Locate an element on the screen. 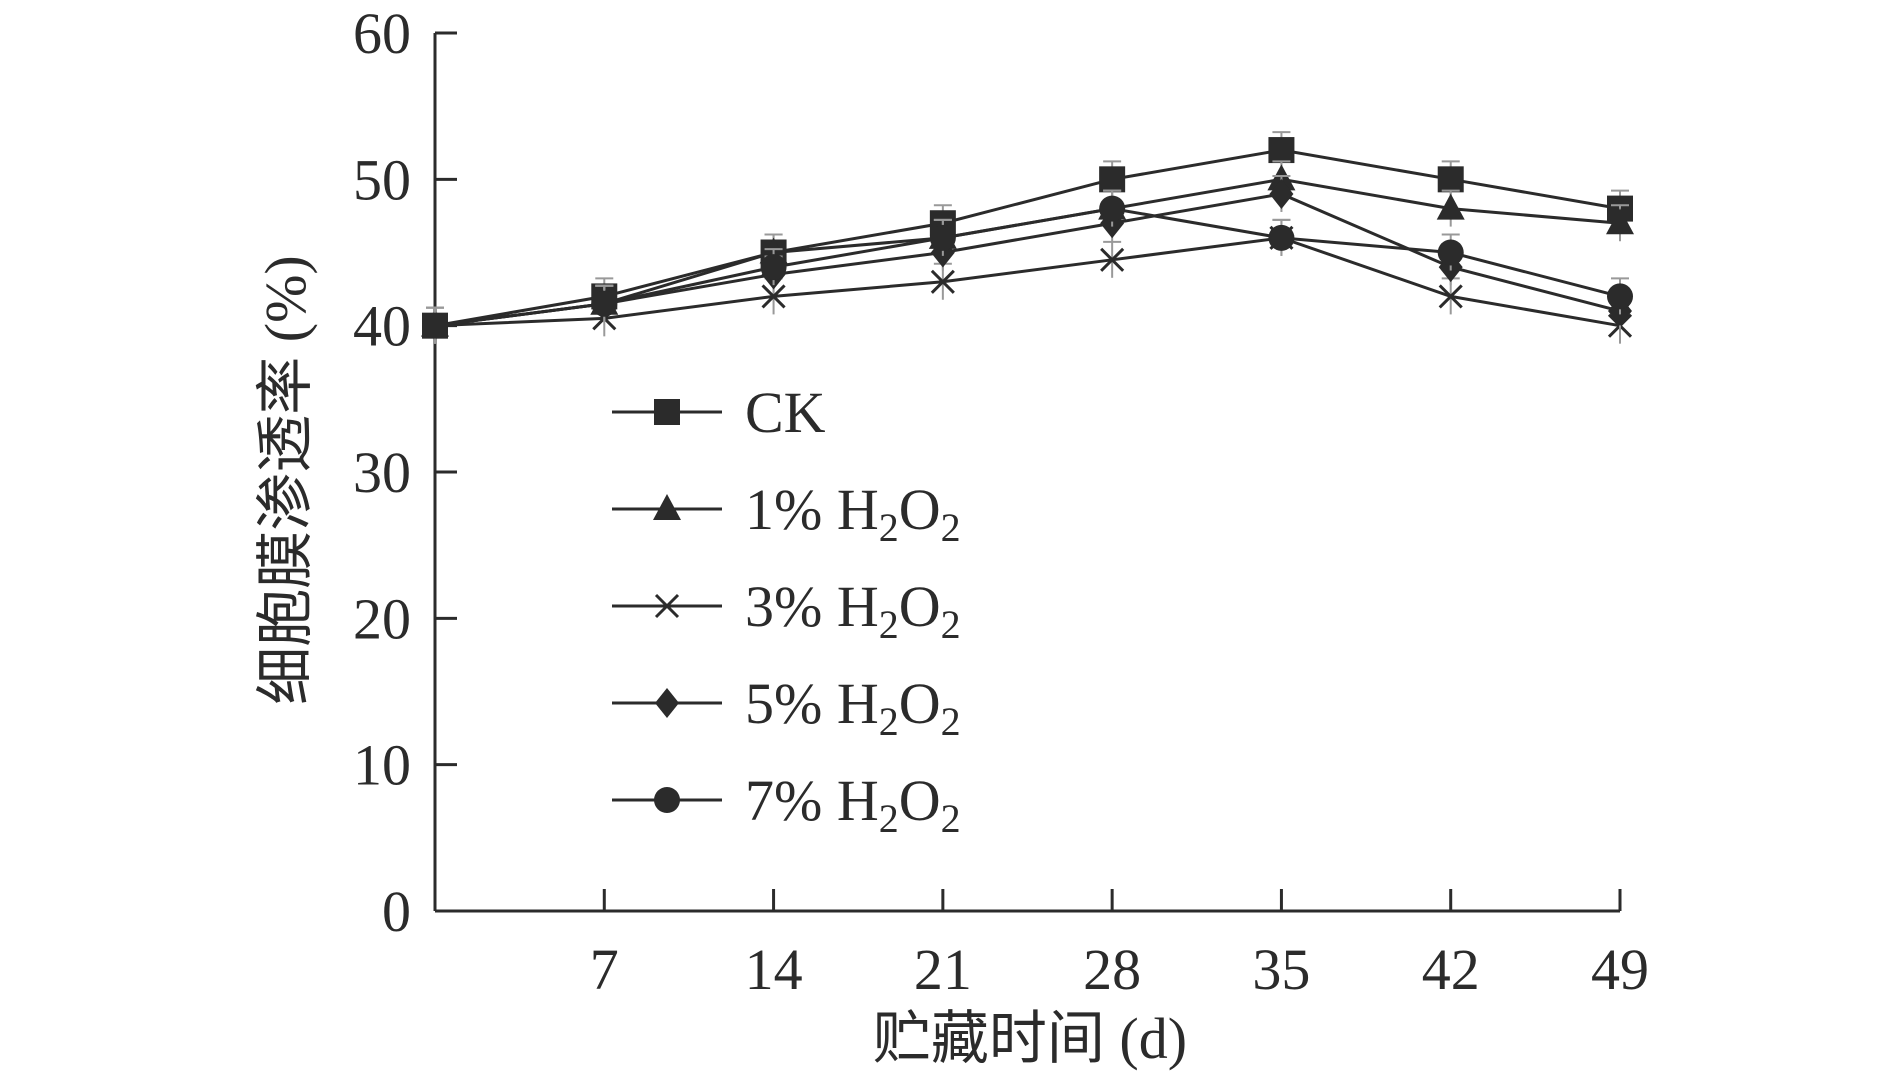 The height and width of the screenshot is (1082, 1890). legend-item-1: CK is located at coordinates (719, 412).